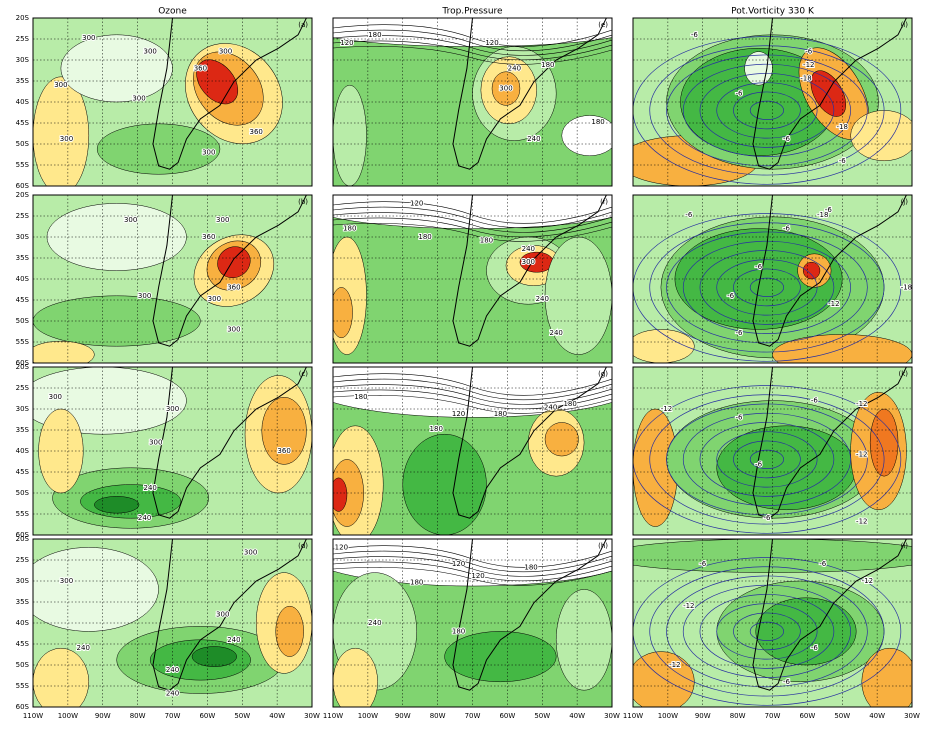  I want to click on panel-letter: (j), so click(905, 202).